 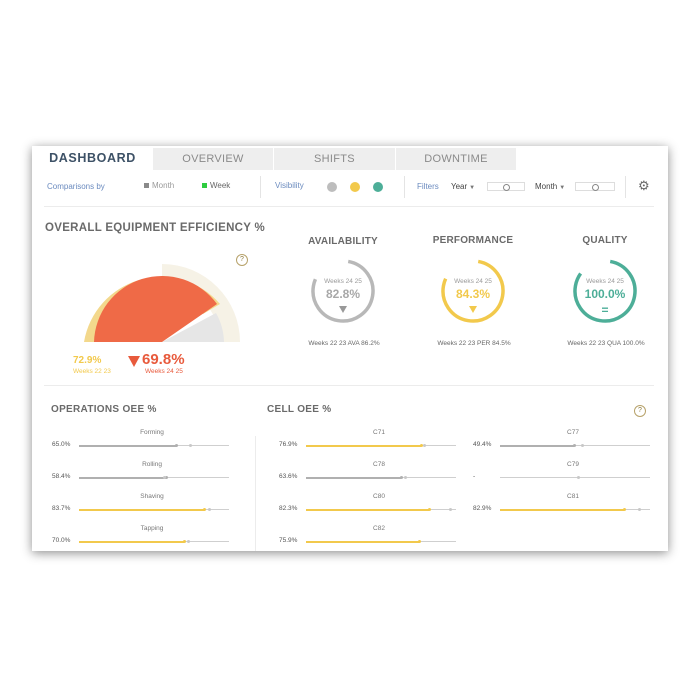 What do you see at coordinates (379, 528) in the screenshot?
I see `cell-row-label: C82` at bounding box center [379, 528].